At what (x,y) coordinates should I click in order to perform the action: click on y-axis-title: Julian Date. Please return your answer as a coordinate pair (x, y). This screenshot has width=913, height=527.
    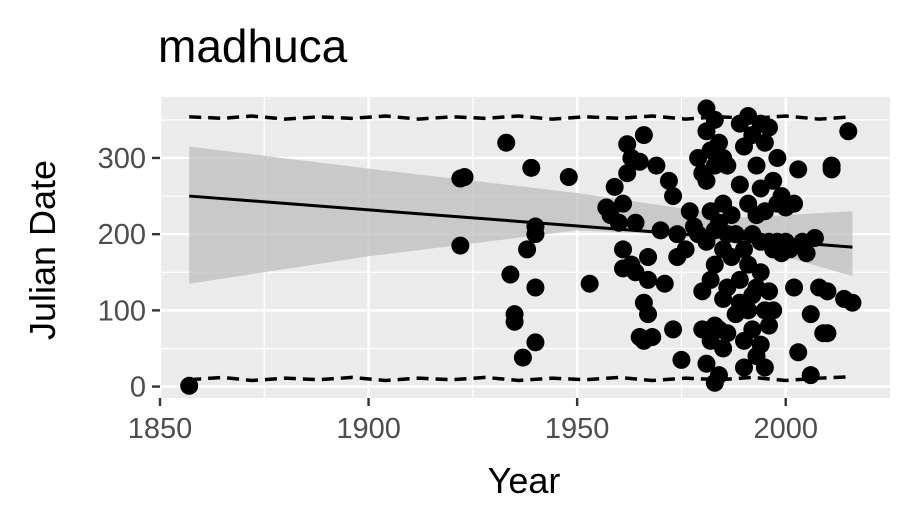
    Looking at the image, I should click on (42, 250).